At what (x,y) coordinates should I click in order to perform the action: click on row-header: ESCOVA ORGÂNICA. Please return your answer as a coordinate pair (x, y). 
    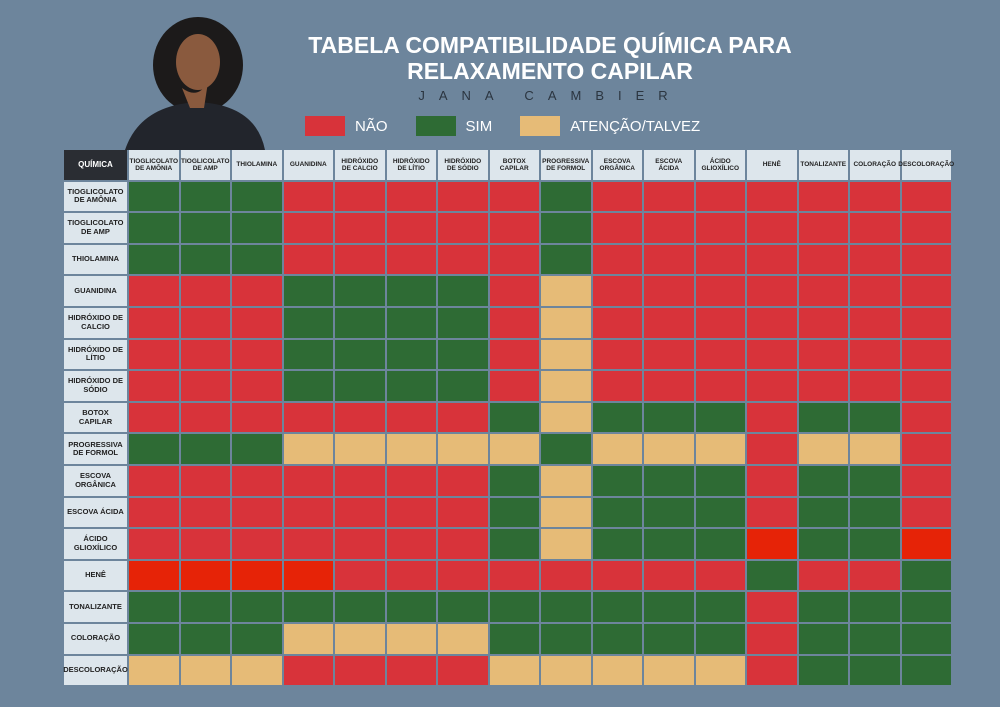
    Looking at the image, I should click on (95, 480).